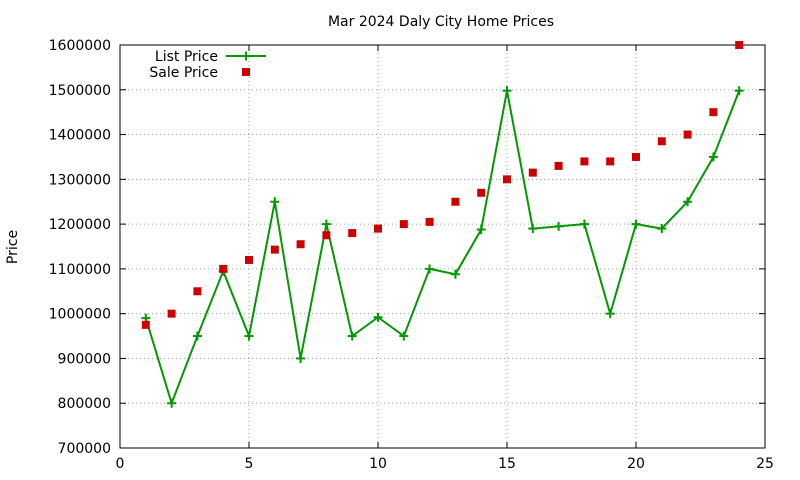 This screenshot has height=480, width=800. I want to click on y-tick-label: 1200000, so click(80, 225).